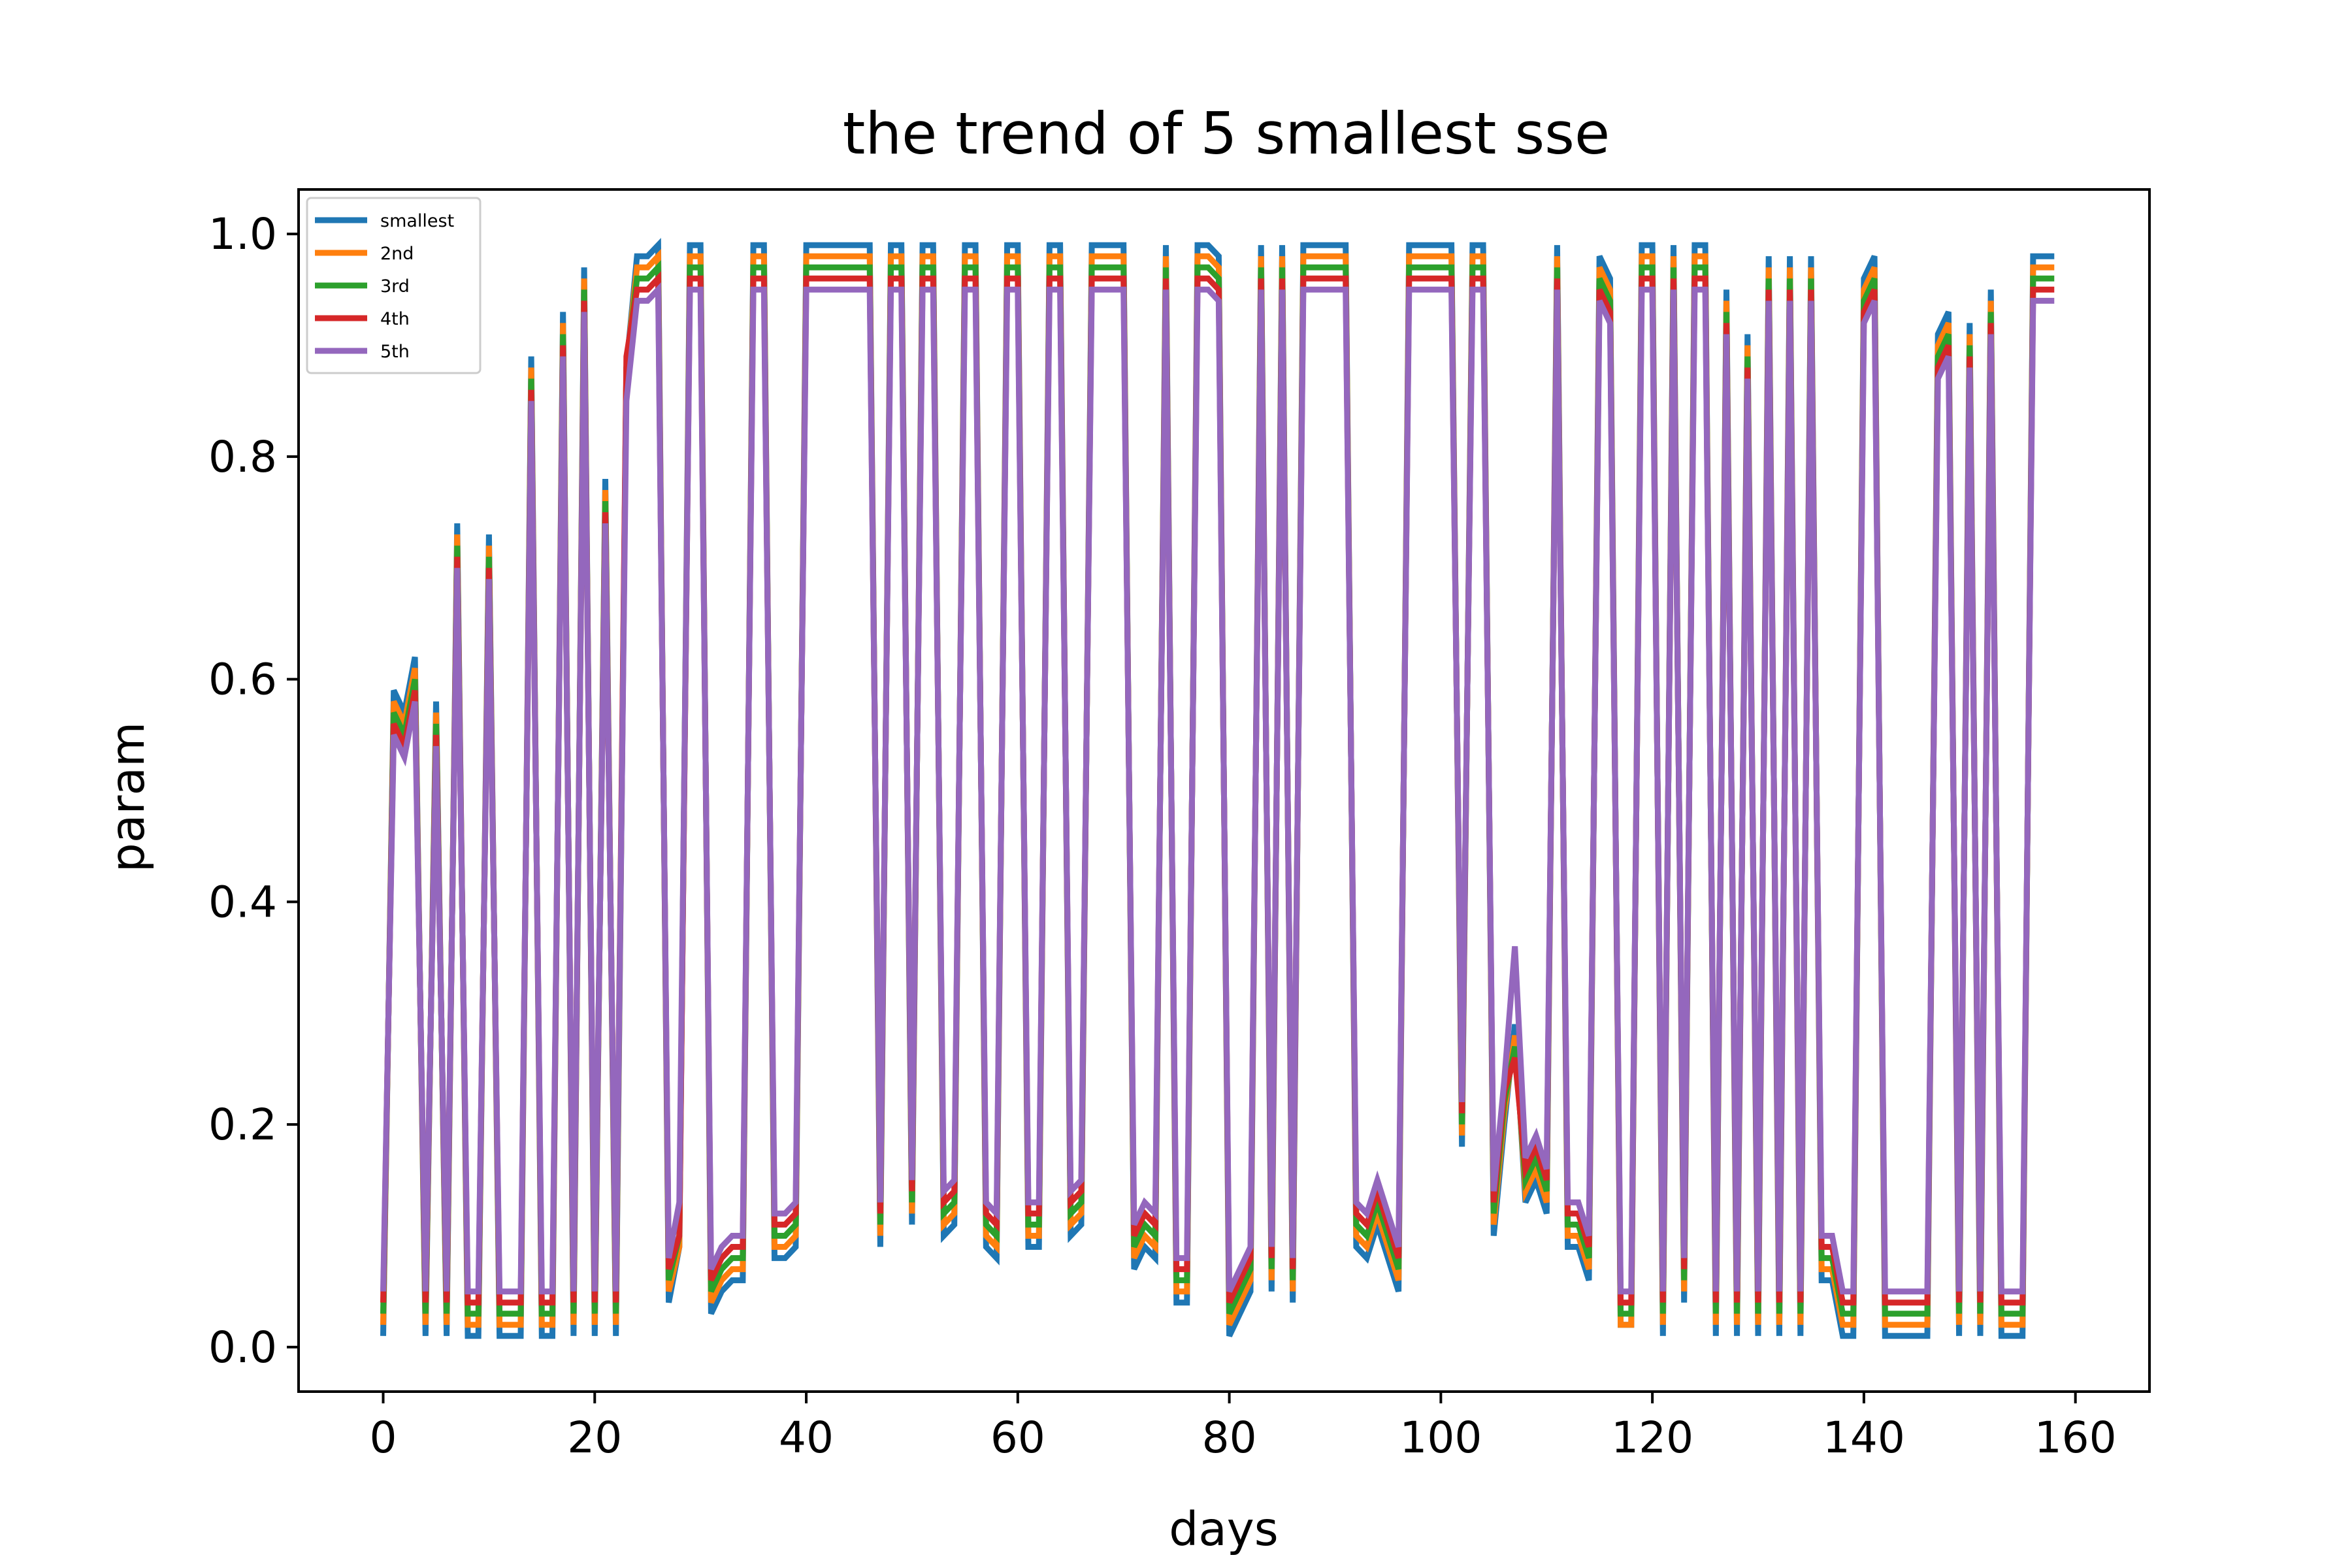 Image resolution: width=2352 pixels, height=1568 pixels. I want to click on legend-label-1: smallest, so click(417, 221).